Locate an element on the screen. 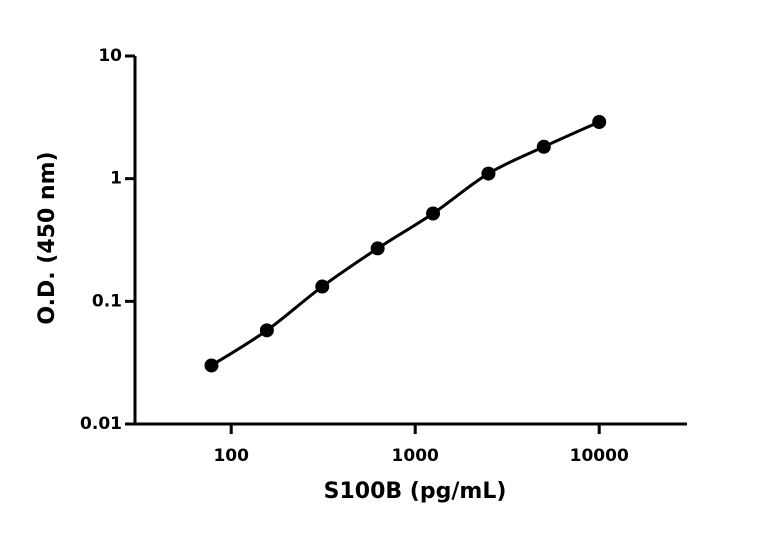 The image size is (768, 534). x-tick-label: 10000 is located at coordinates (599, 456).